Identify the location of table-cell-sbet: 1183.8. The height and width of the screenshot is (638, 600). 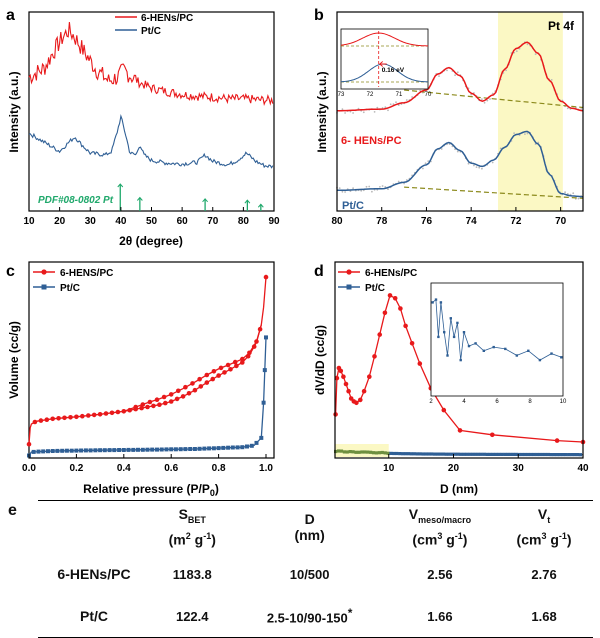
(192, 574).